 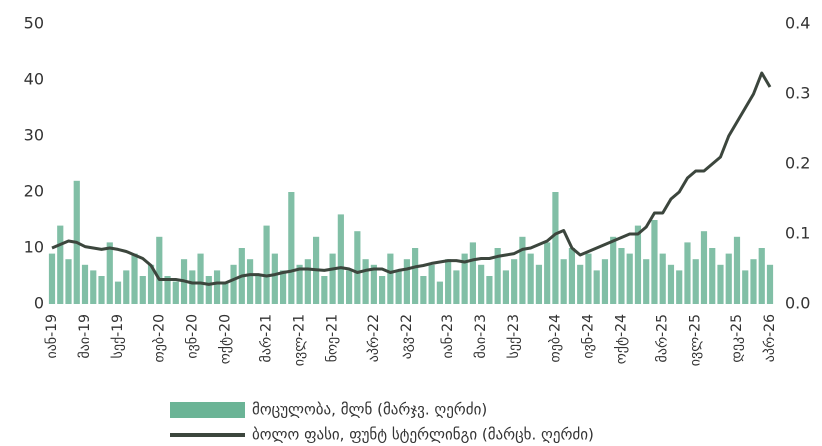 What do you see at coordinates (797, 163) in the screenshot?
I see `y2-tick-label: 0.2` at bounding box center [797, 163].